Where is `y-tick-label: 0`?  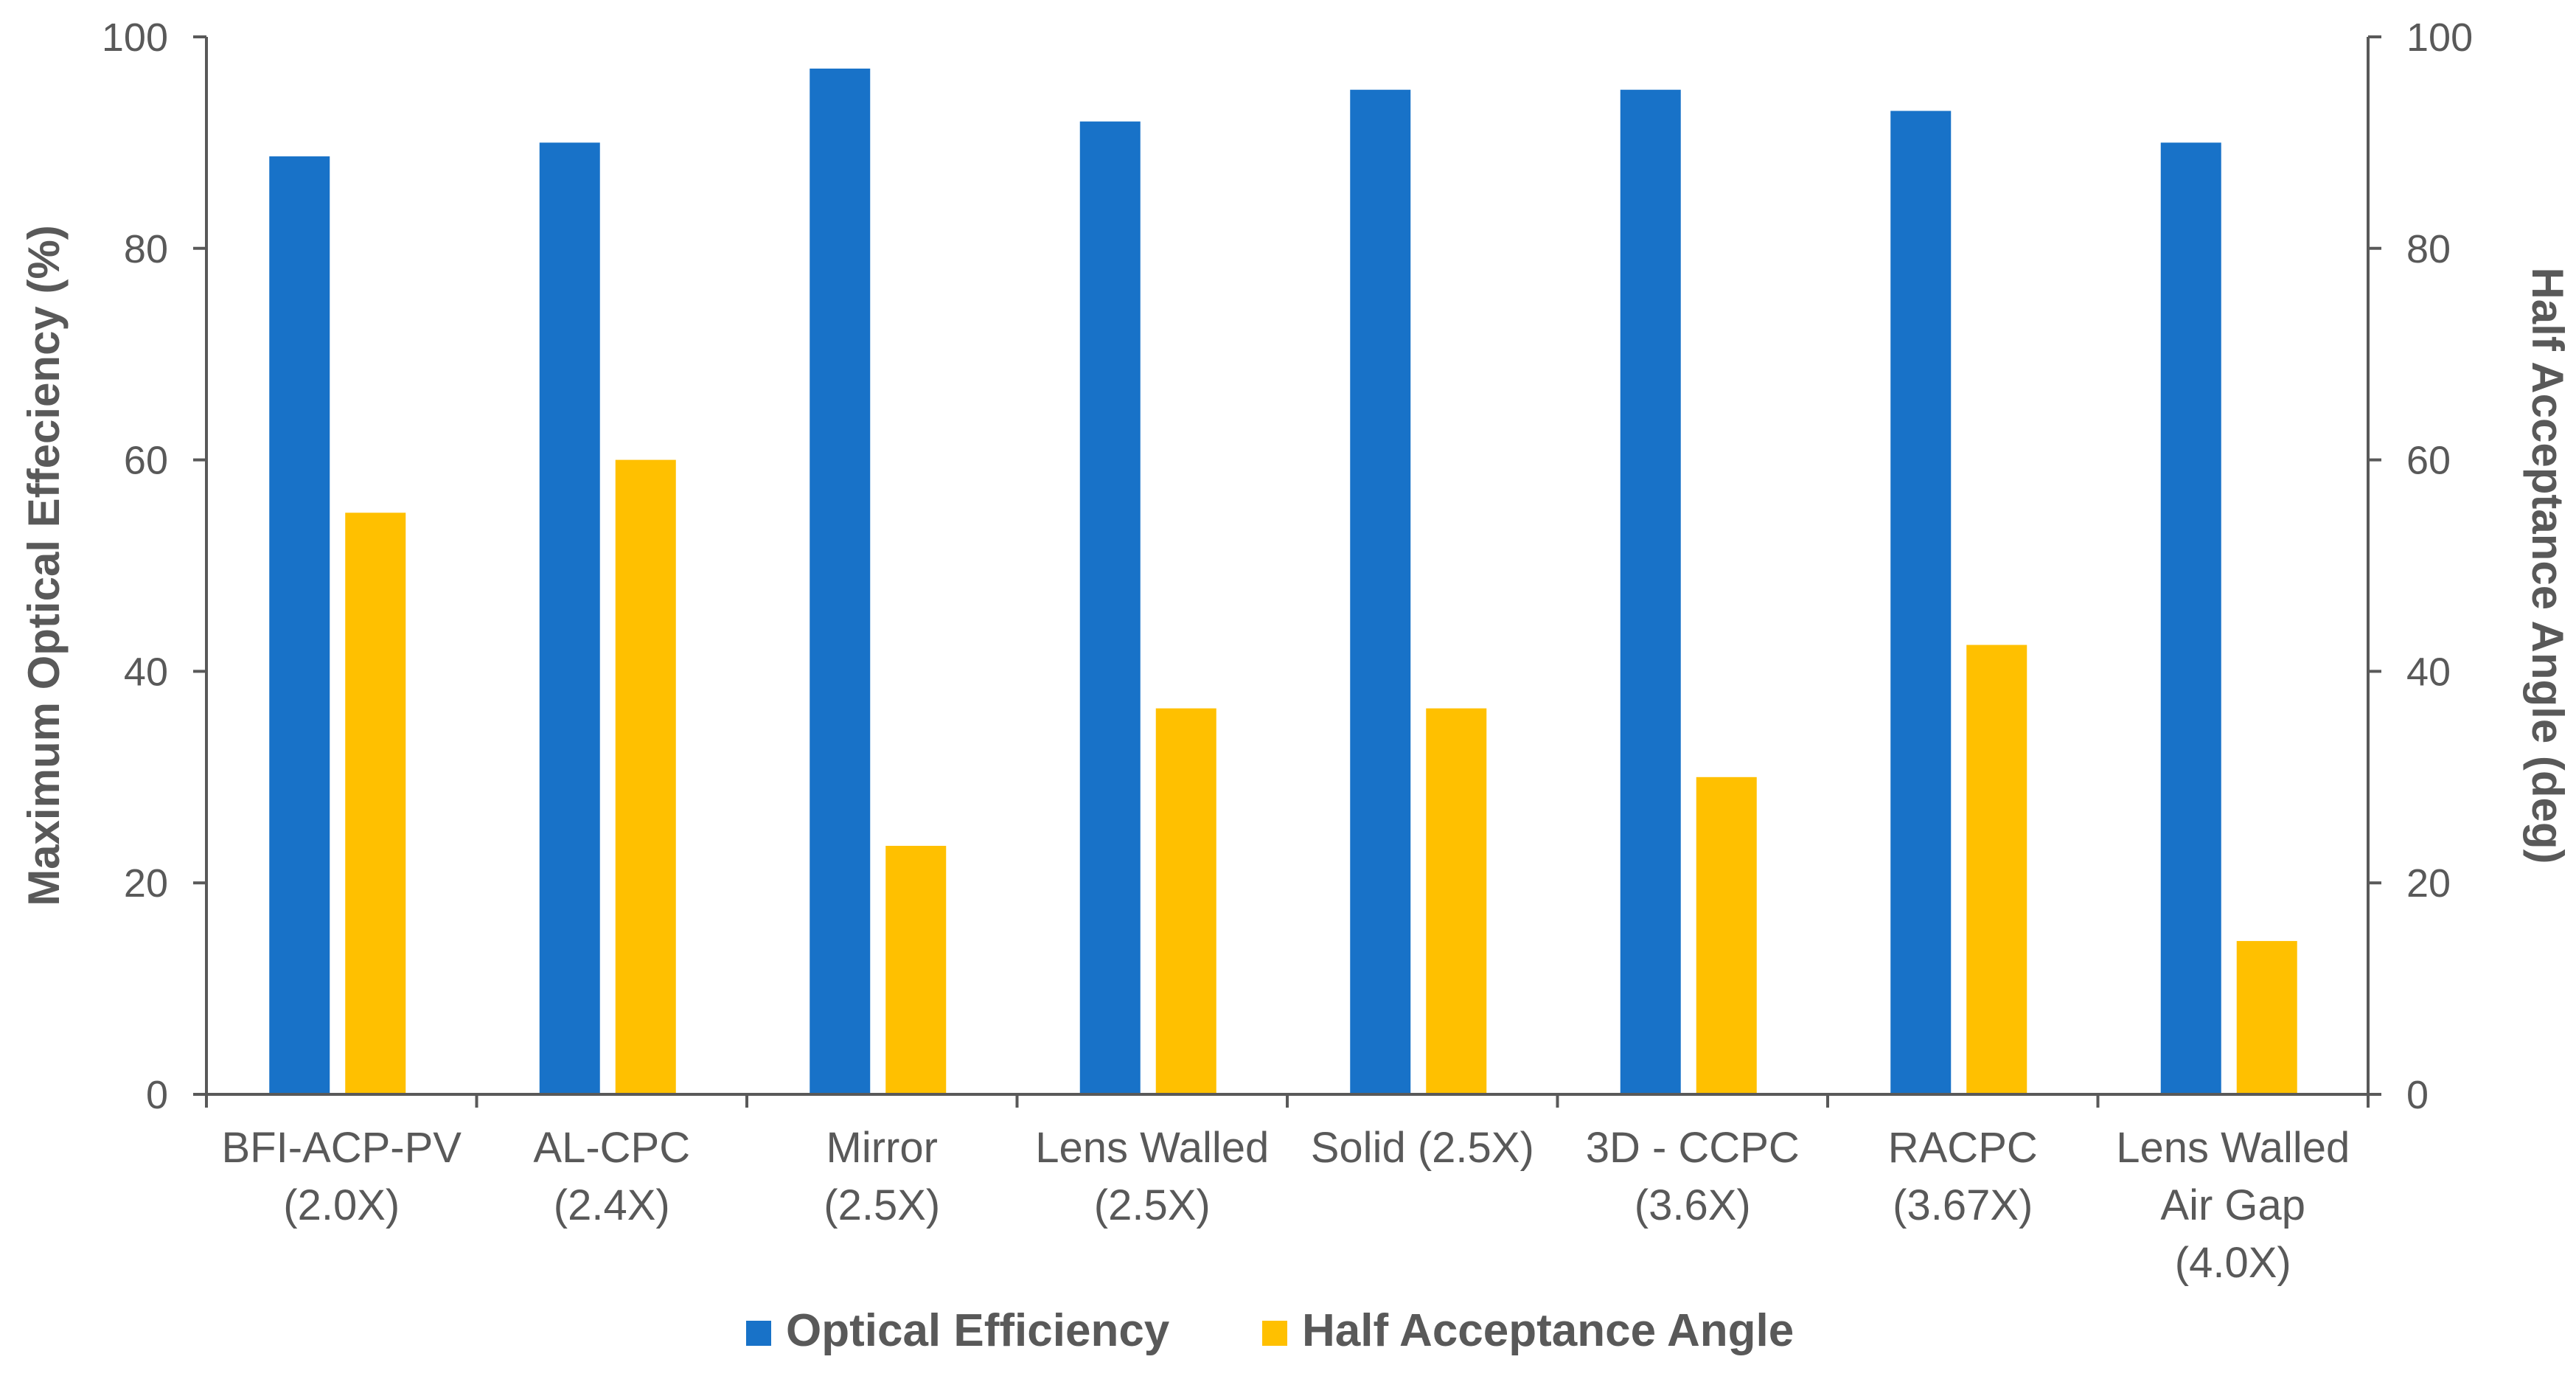
y-tick-label: 0 is located at coordinates (157, 1095).